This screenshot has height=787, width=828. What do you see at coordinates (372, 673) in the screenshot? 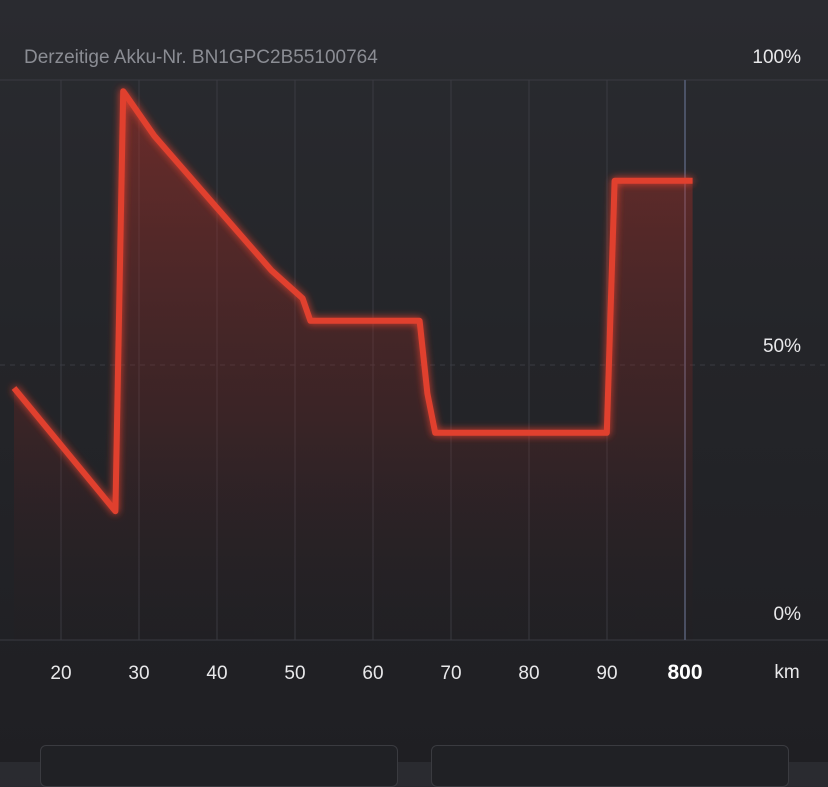
I see `x-tick-label: 60` at bounding box center [372, 673].